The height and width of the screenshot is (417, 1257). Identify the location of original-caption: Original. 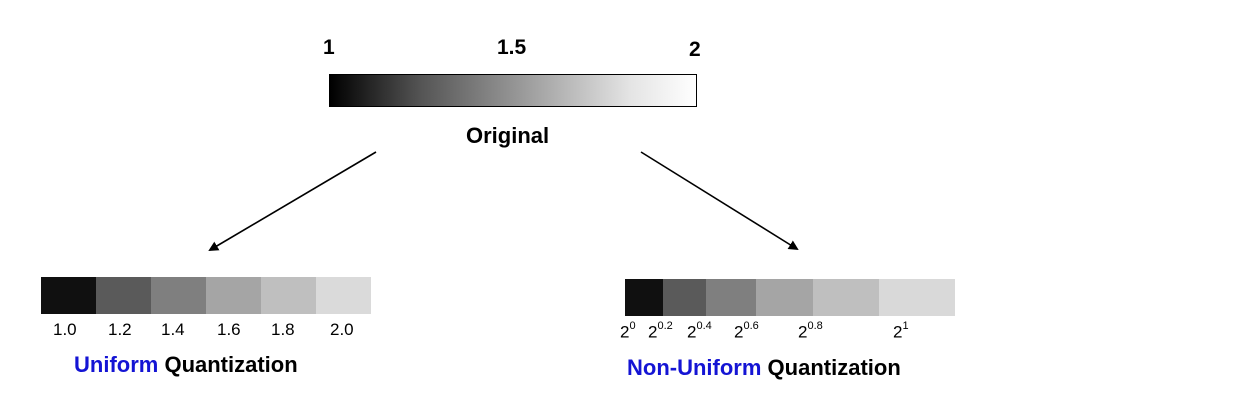
(508, 135).